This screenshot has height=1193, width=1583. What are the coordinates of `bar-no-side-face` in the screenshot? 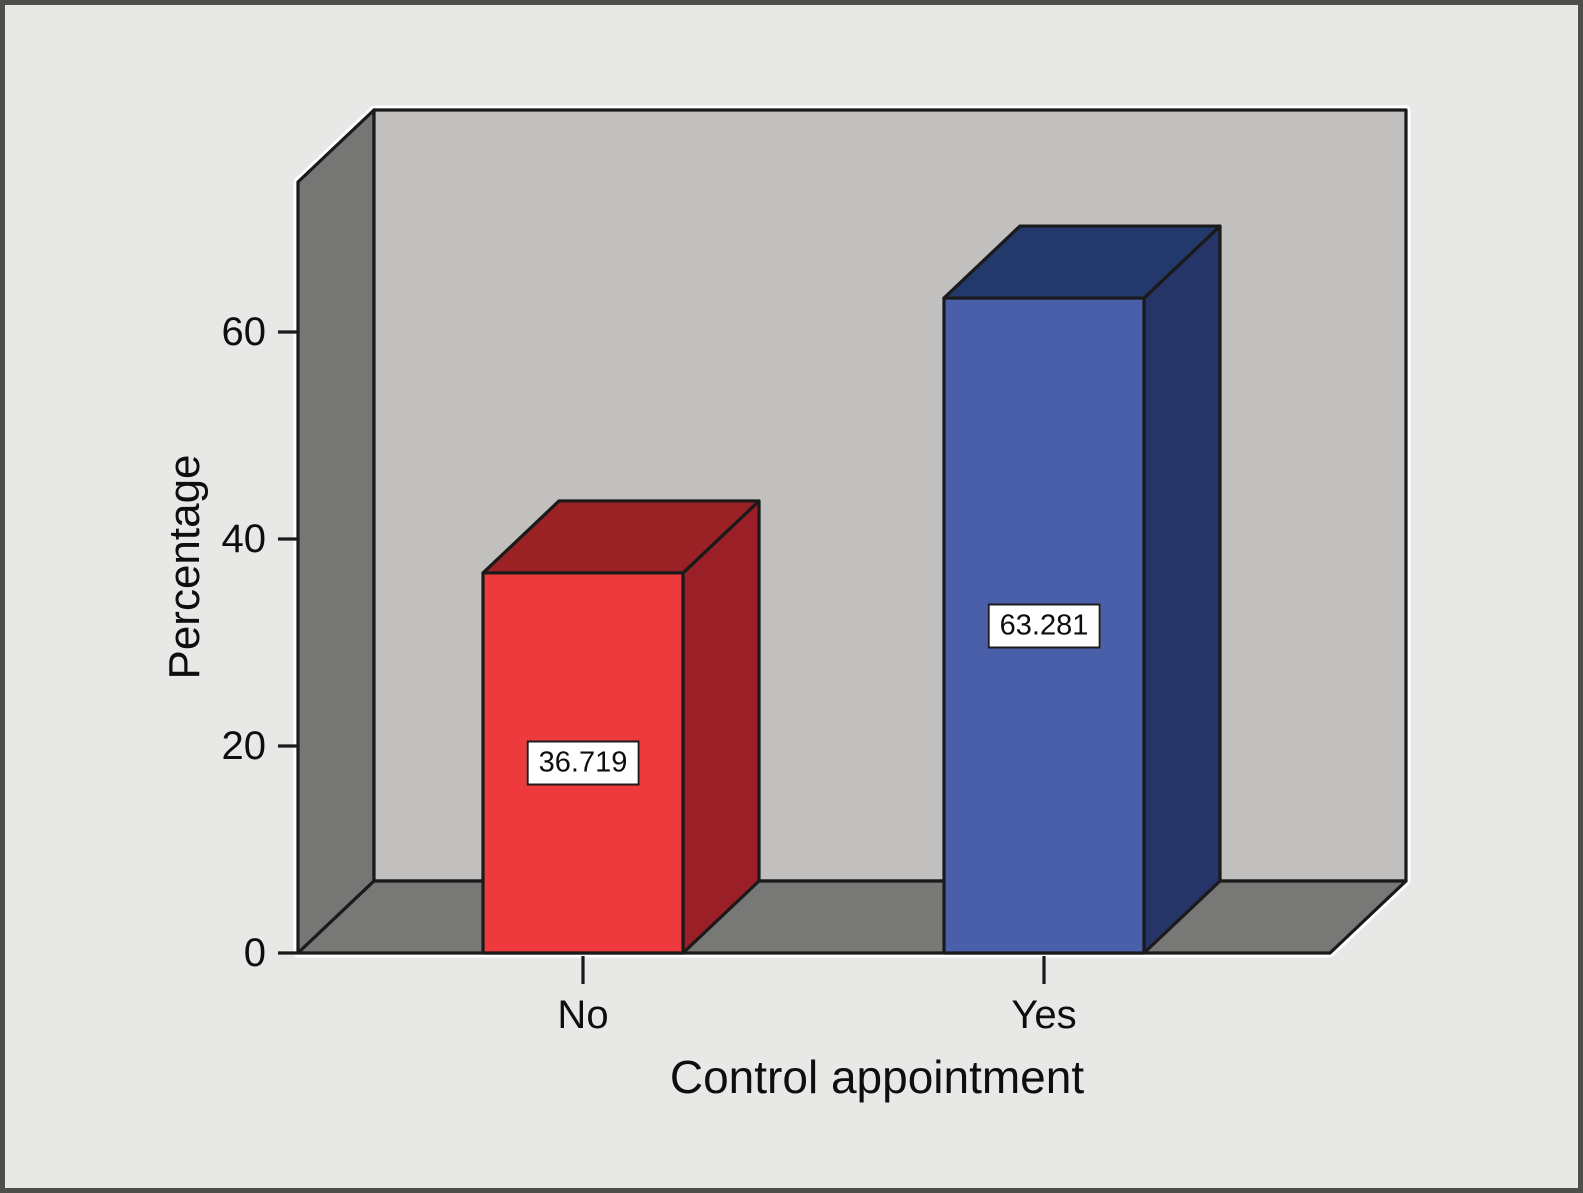 It's located at (721, 727).